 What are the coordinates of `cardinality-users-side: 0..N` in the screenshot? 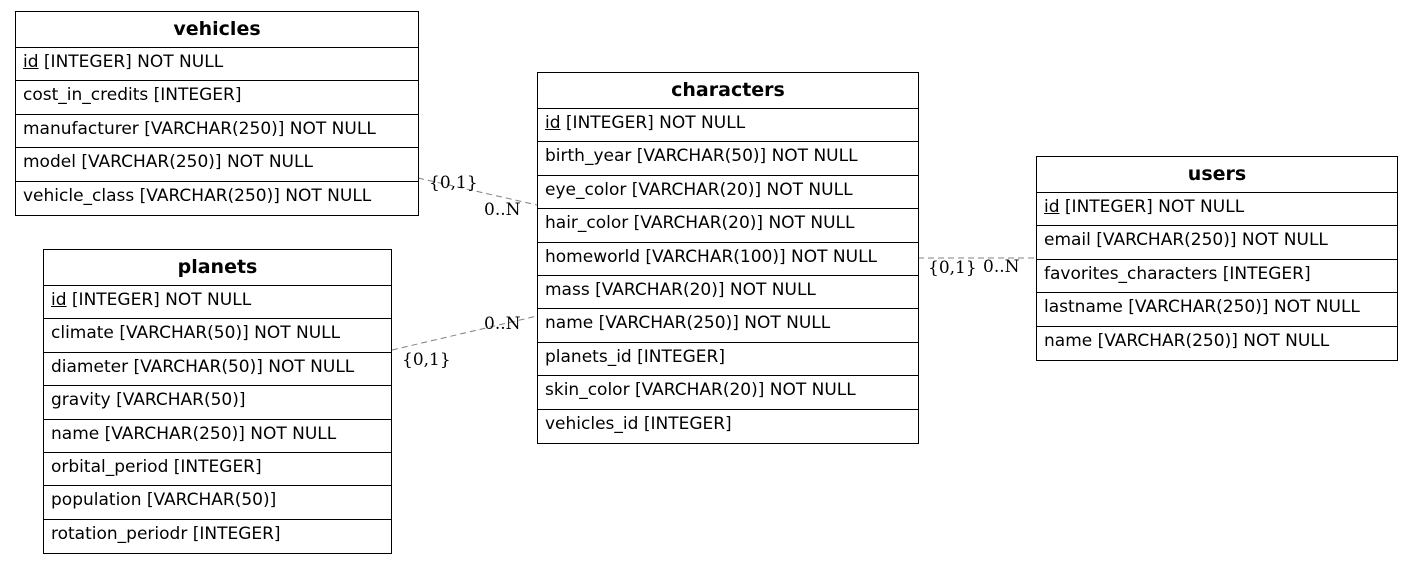 It's located at (1001, 267).